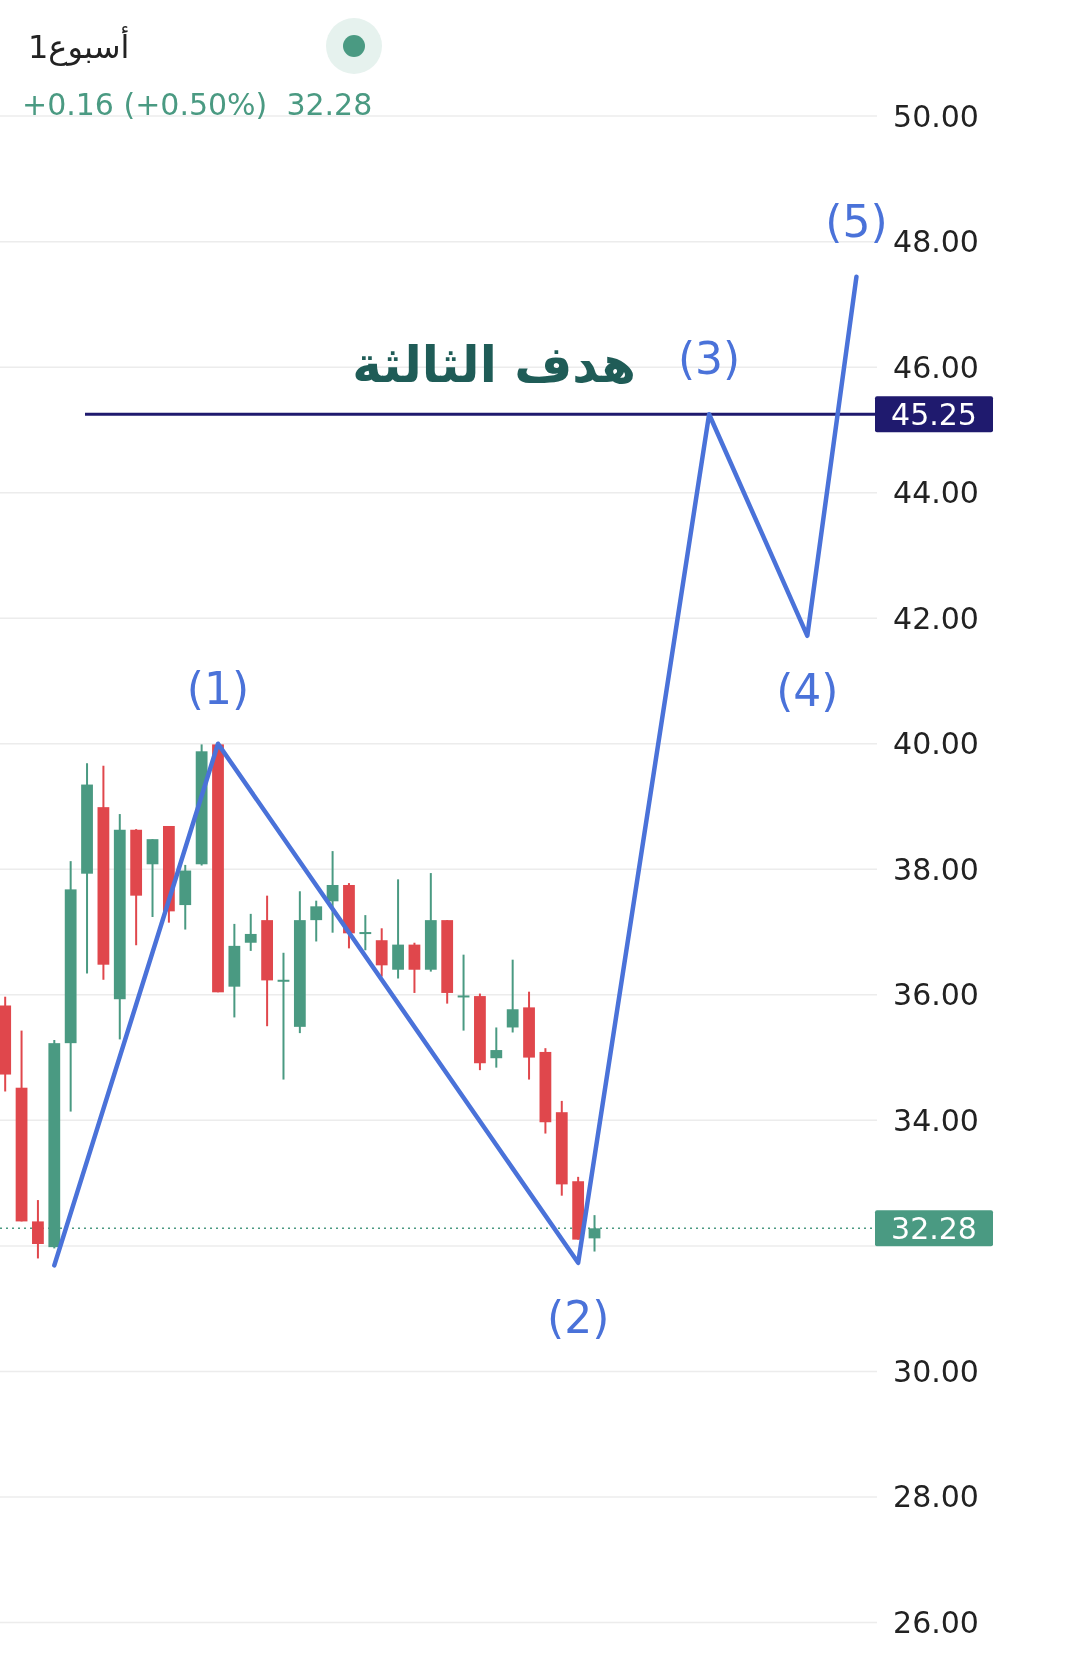 The width and height of the screenshot is (1080, 1657). I want to click on y-tick-label: 46.00, so click(936, 367).